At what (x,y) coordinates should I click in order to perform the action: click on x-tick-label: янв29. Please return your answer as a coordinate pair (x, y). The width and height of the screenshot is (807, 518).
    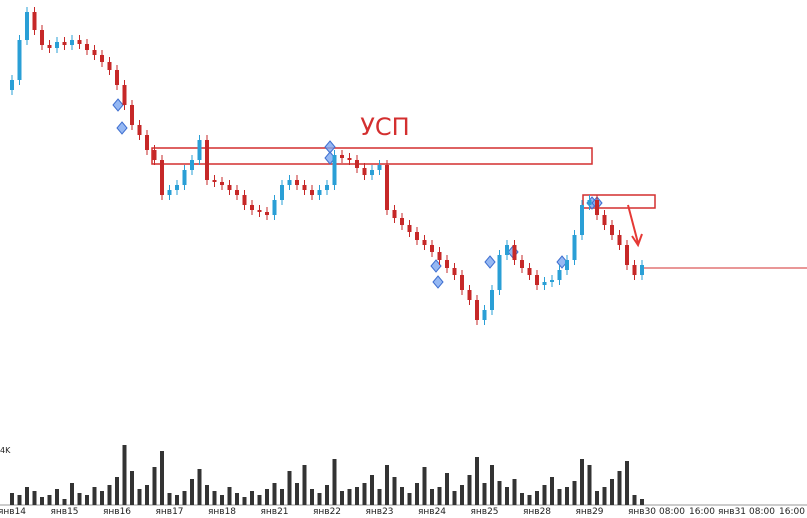
    Looking at the image, I should click on (589, 512).